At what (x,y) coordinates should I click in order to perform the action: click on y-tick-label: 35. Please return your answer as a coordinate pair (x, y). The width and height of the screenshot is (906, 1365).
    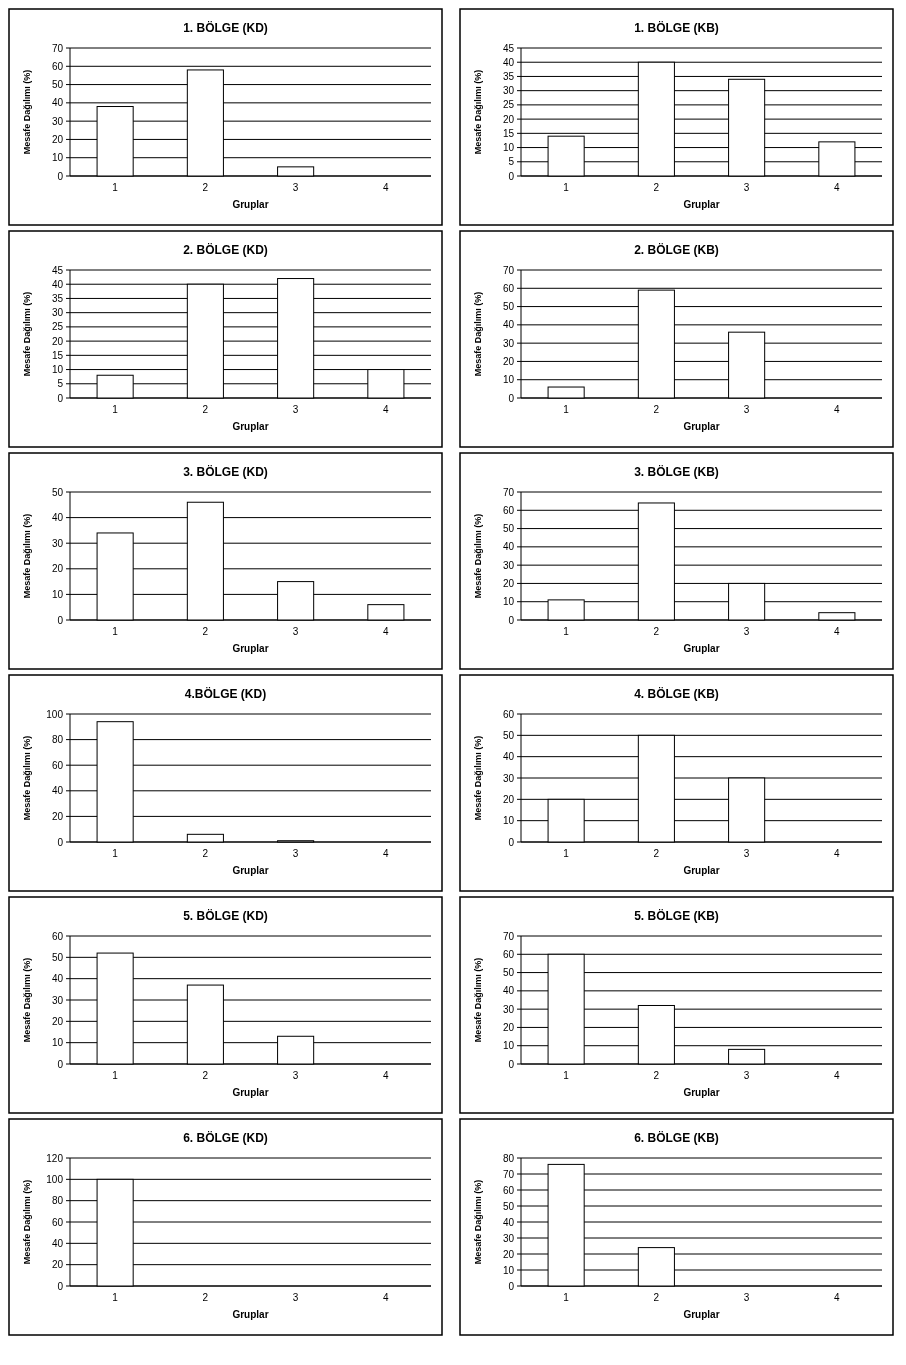
    Looking at the image, I should click on (57, 298).